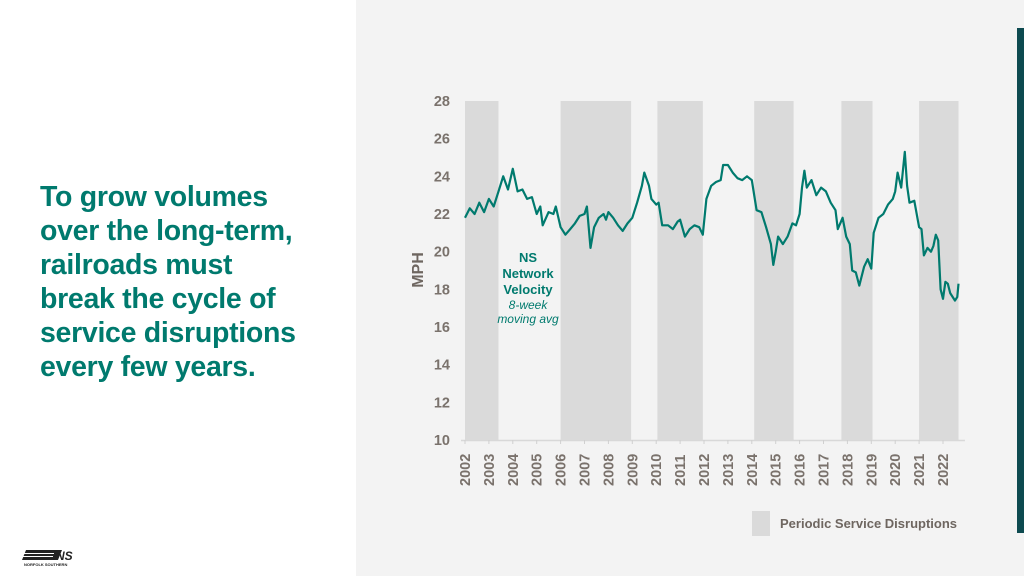  What do you see at coordinates (528, 257) in the screenshot?
I see `annotation-title: NS` at bounding box center [528, 257].